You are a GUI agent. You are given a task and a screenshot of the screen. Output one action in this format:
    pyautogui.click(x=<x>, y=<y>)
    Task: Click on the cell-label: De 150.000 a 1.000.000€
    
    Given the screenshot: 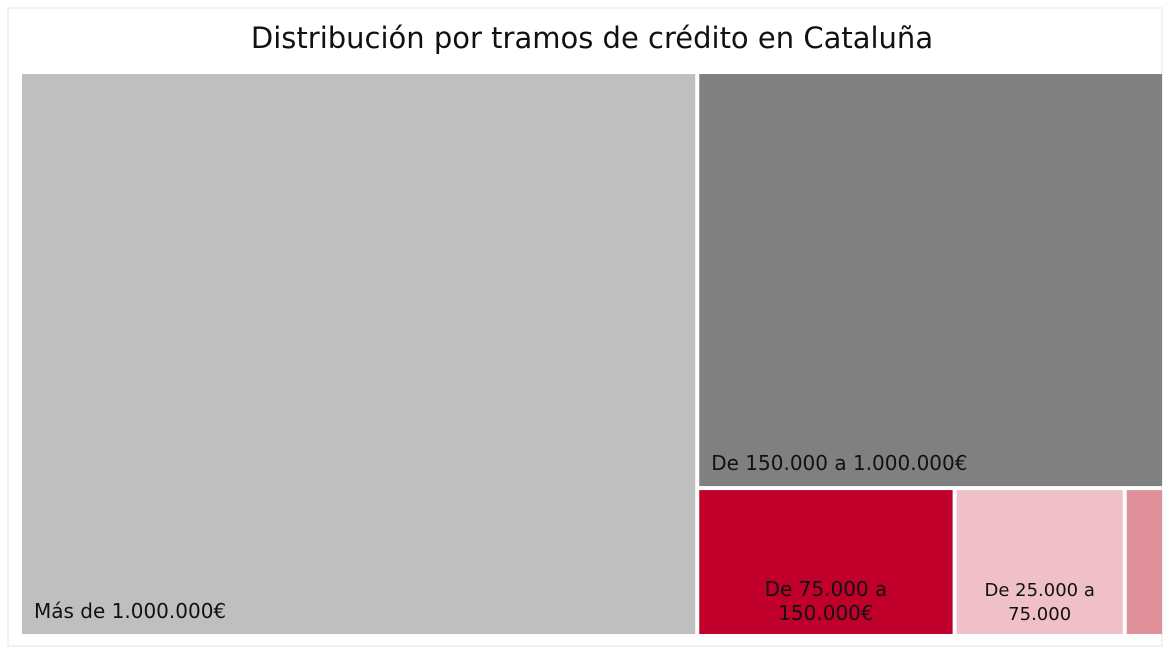 What is the action you would take?
    pyautogui.click(x=839, y=463)
    